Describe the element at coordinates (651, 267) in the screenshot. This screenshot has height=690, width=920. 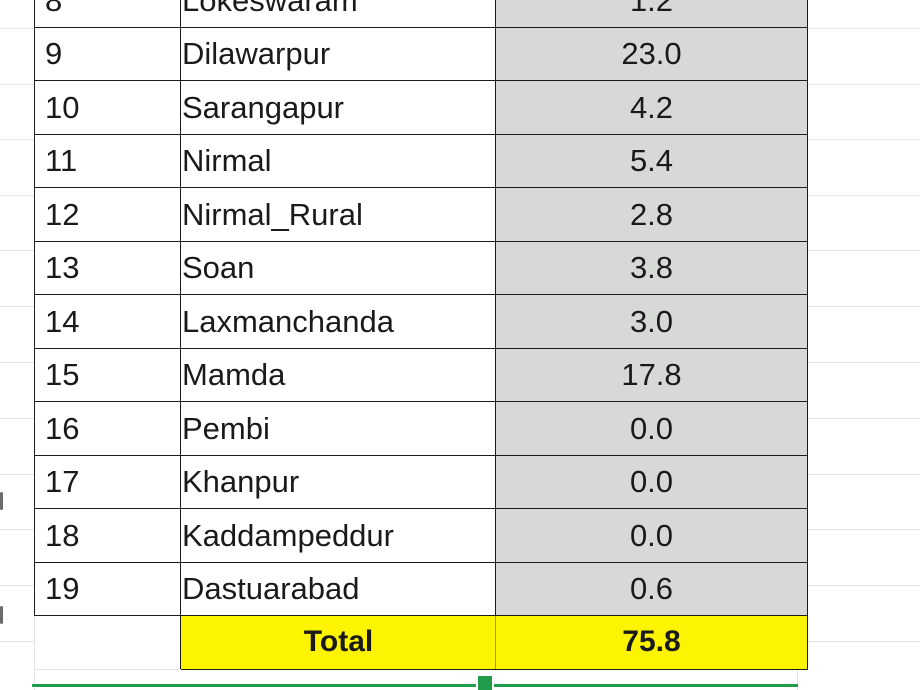
I see `value-cell: 3.8` at that location.